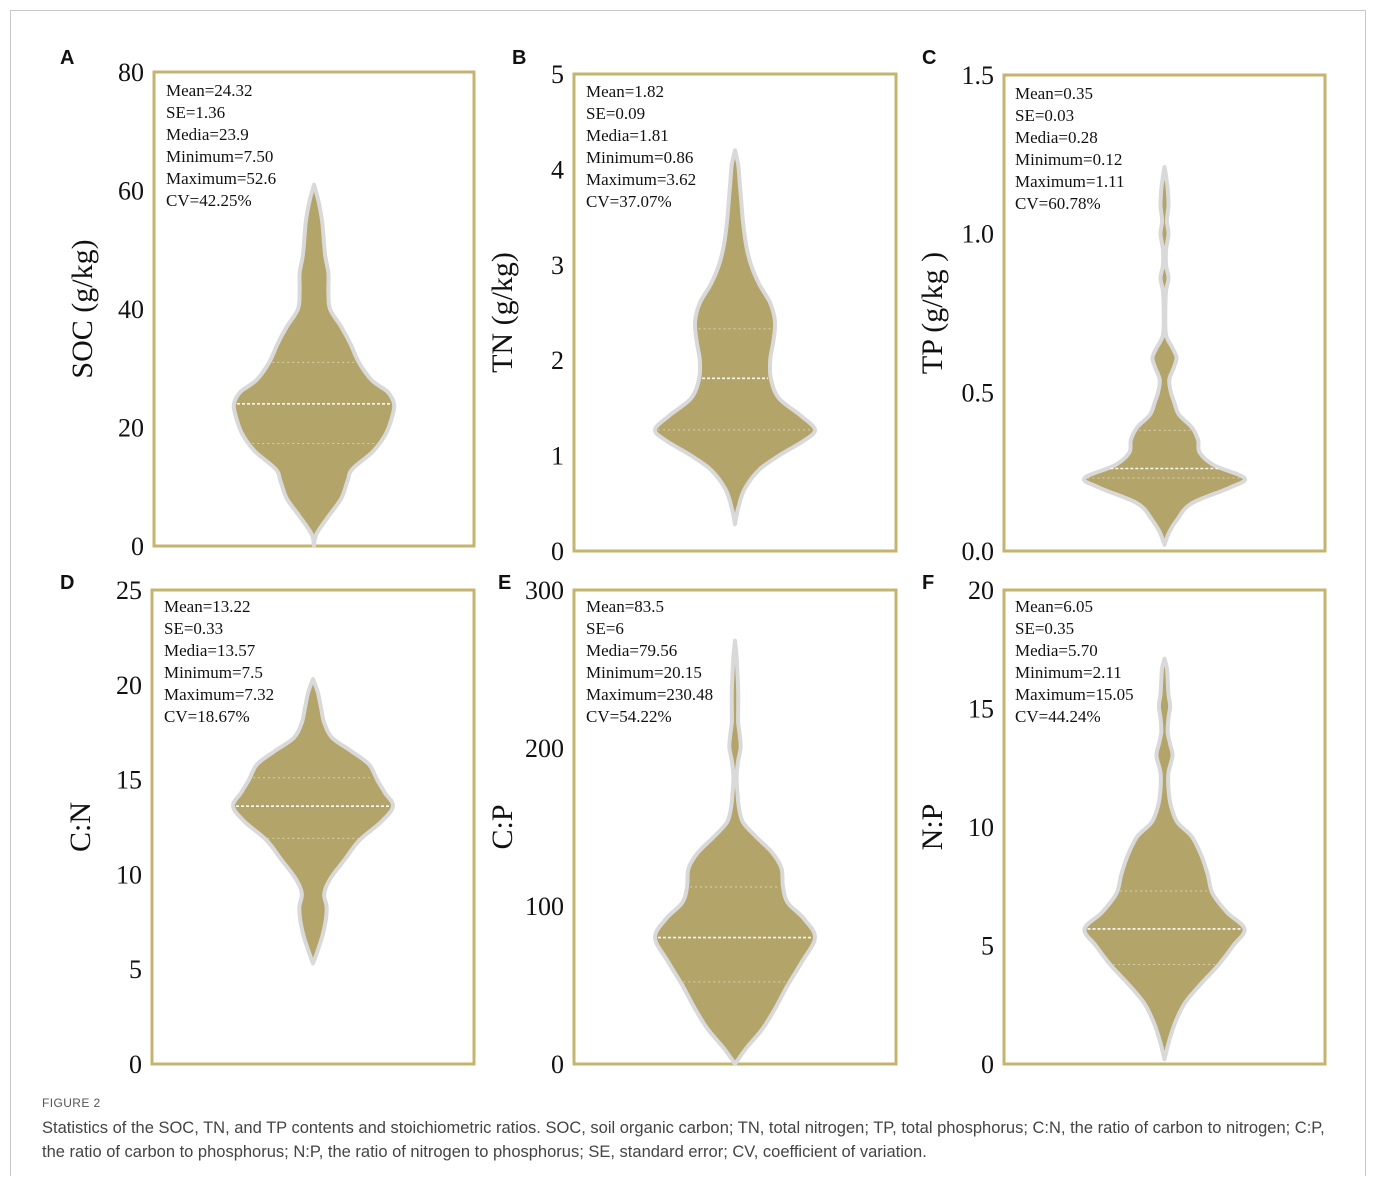  What do you see at coordinates (314, 365) in the screenshot?
I see `violin-a` at bounding box center [314, 365].